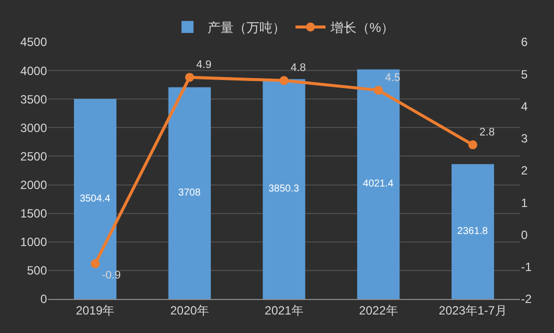 This screenshot has width=554, height=333. What do you see at coordinates (524, 171) in the screenshot?
I see `y2-tick-label: 2` at bounding box center [524, 171].